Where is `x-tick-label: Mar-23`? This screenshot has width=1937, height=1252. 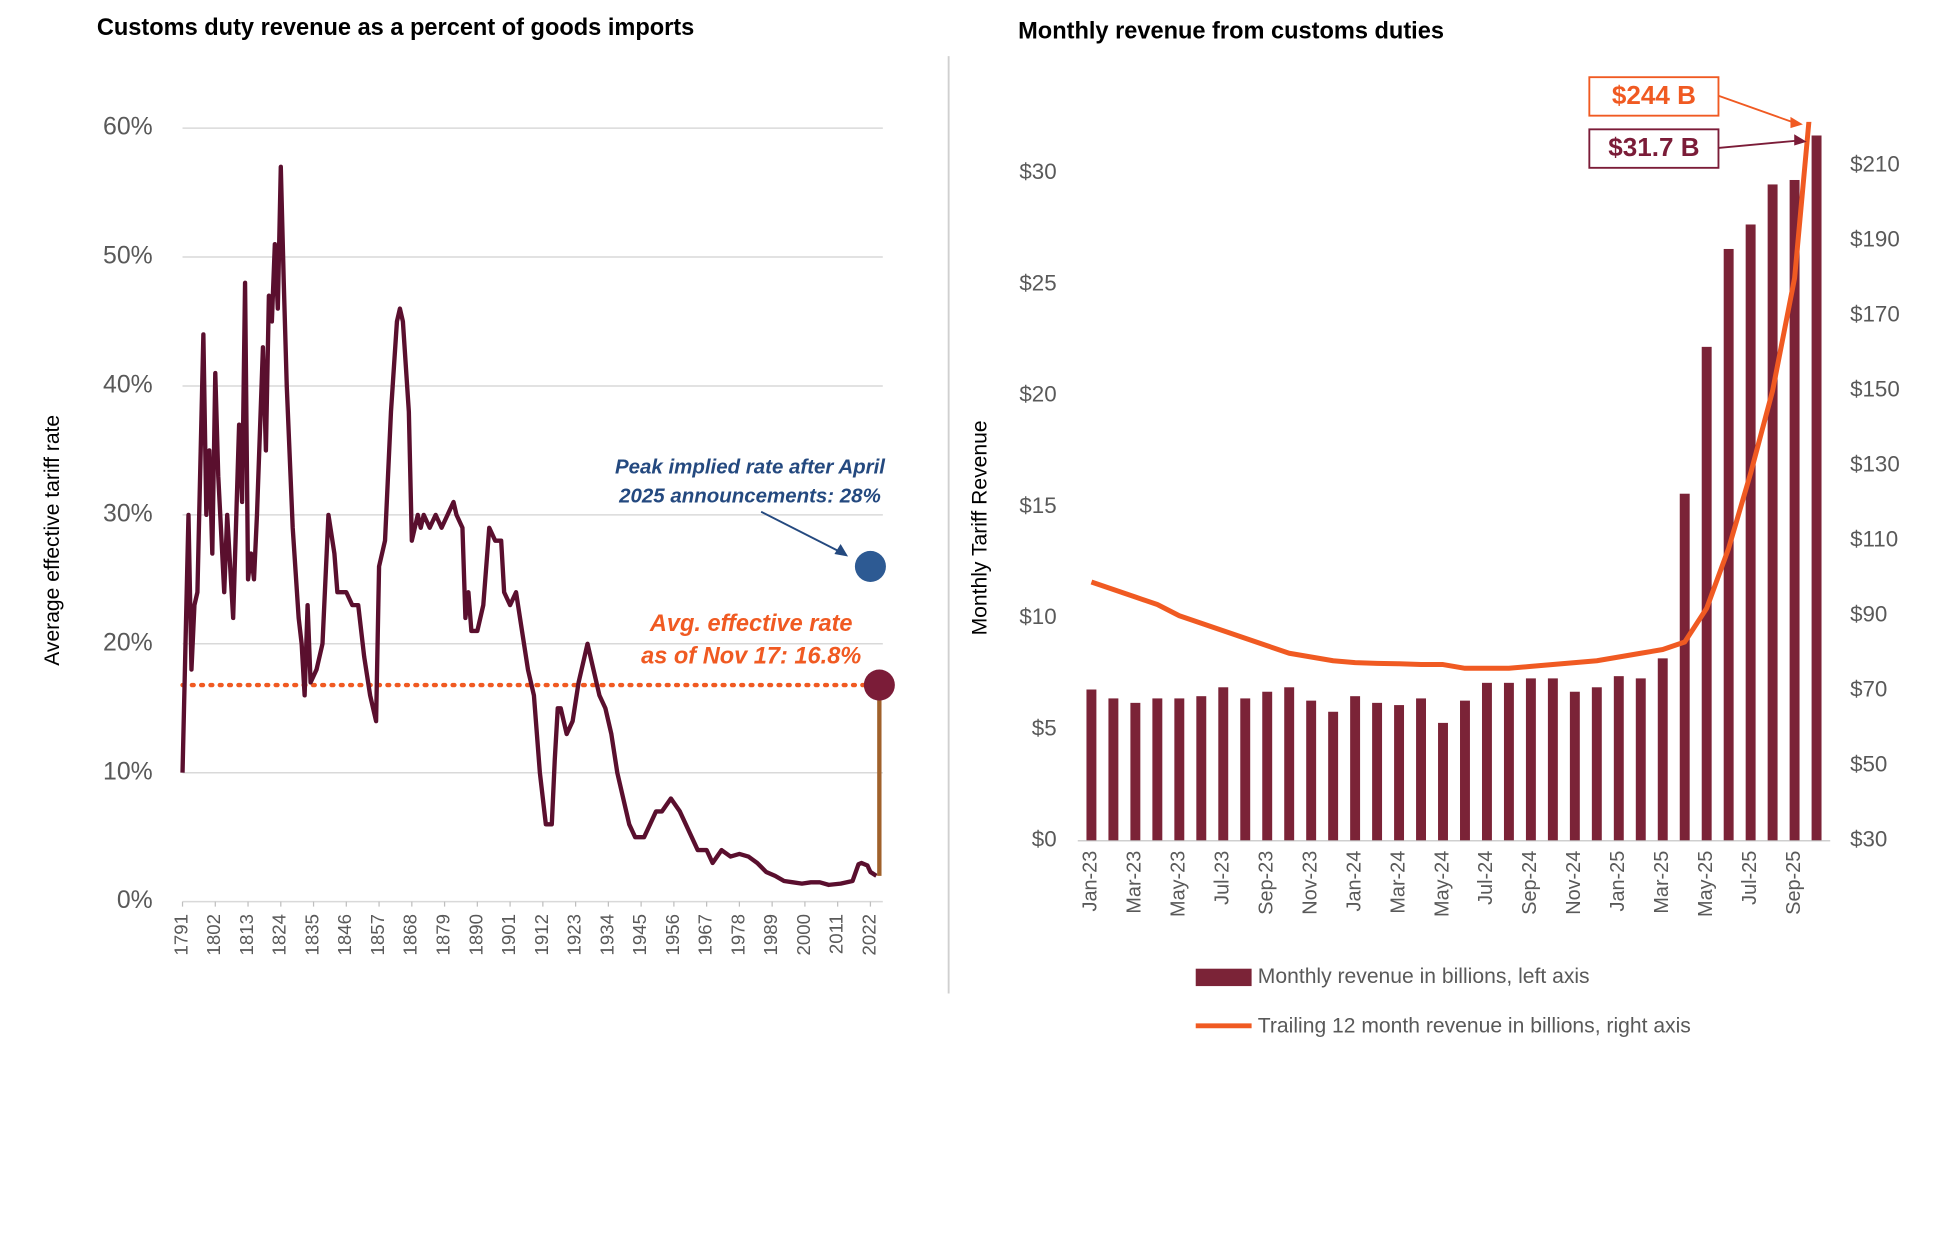 x-tick-label: Mar-23 is located at coordinates (1135, 882).